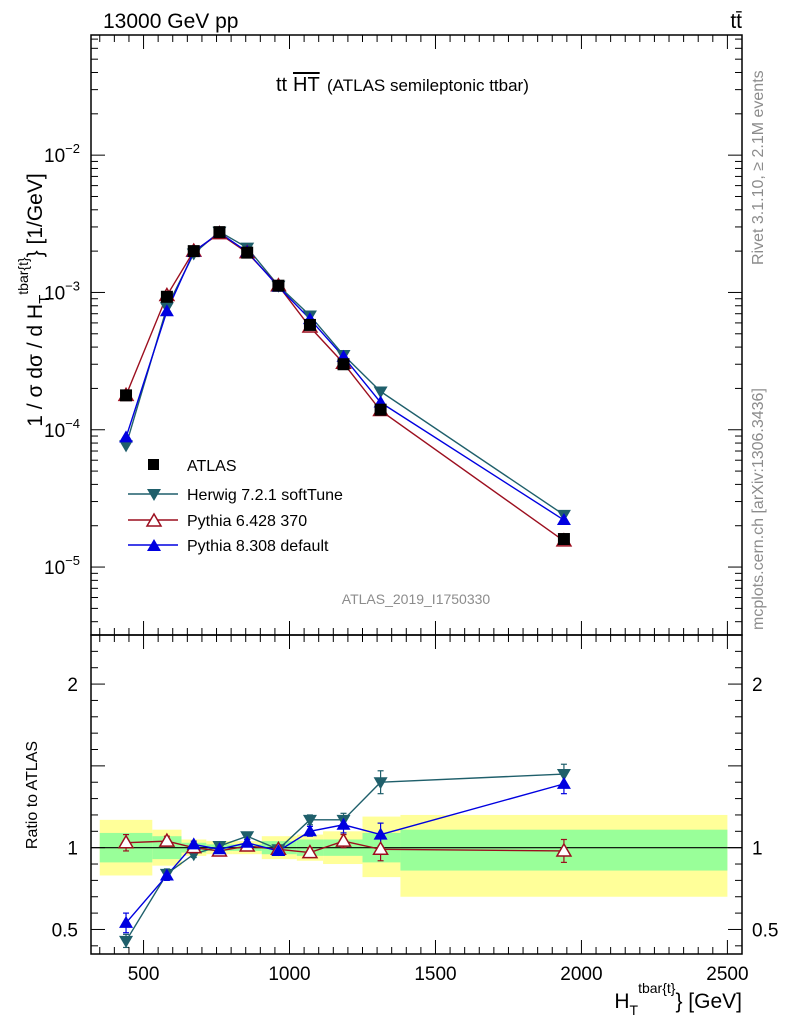  I want to click on ratio-ytick-label-left-1: 1, so click(72, 849).